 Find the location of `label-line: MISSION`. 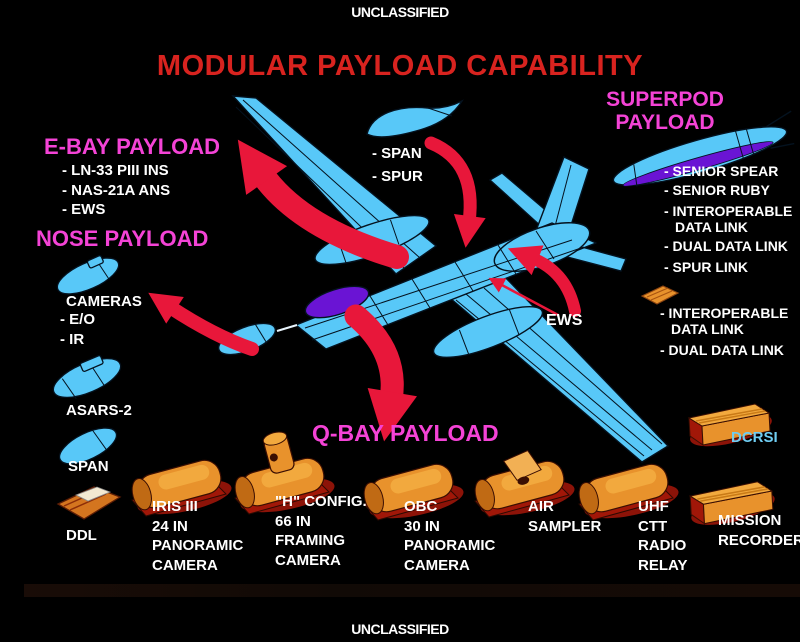

label-line: MISSION is located at coordinates (750, 520).